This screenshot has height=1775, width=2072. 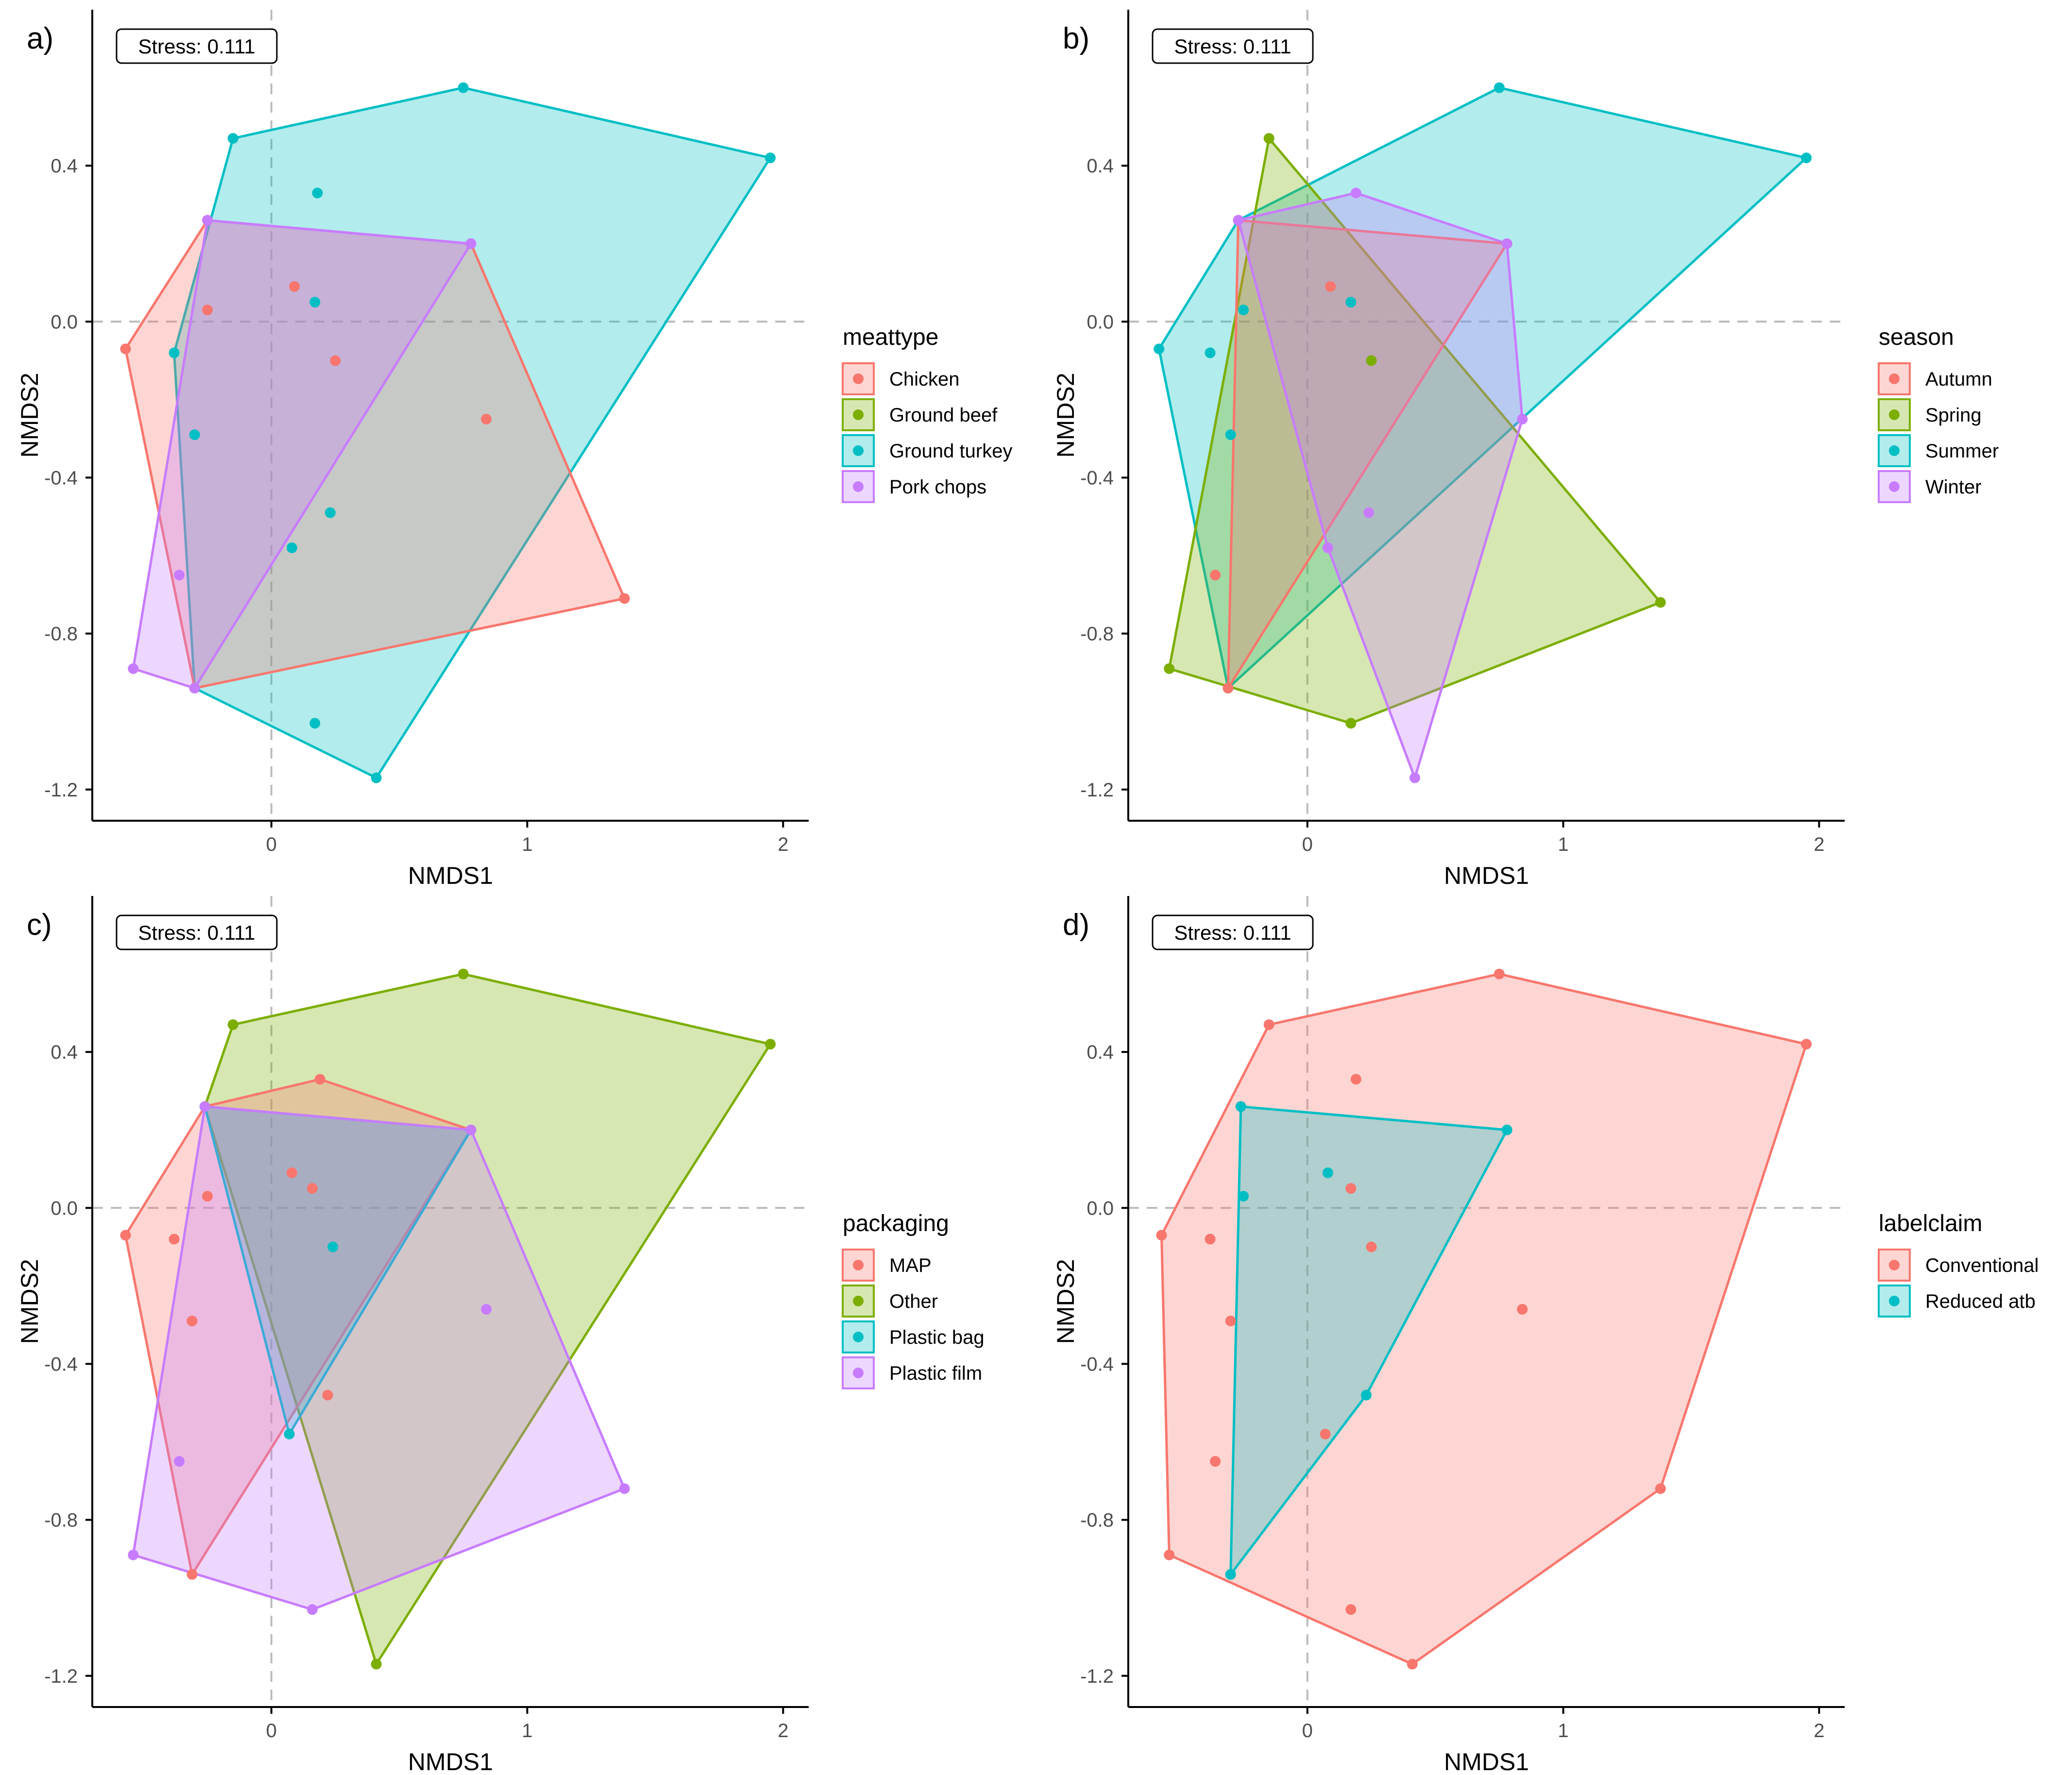 What do you see at coordinates (937, 1337) in the screenshot?
I see `legend-label: Plastic bag` at bounding box center [937, 1337].